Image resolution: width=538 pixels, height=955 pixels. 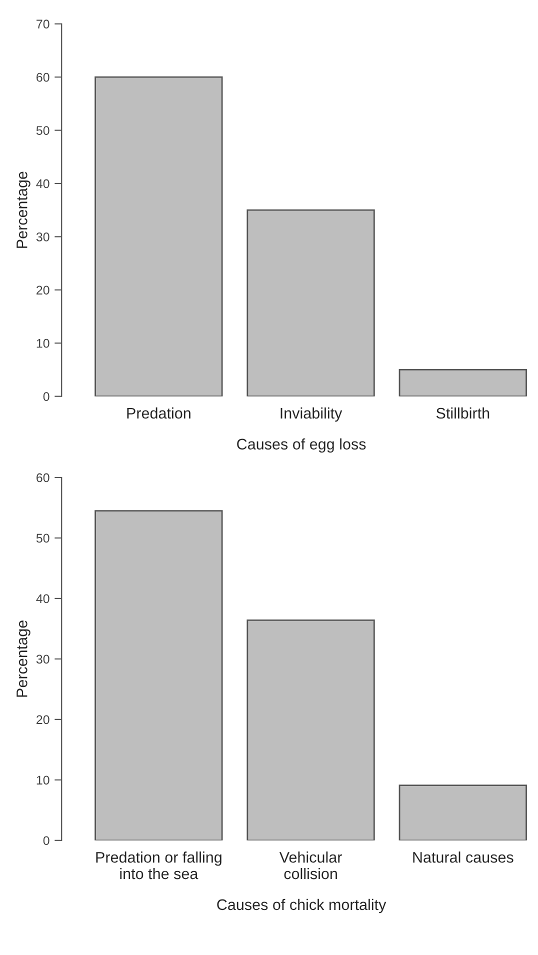 I want to click on y-tick-label: 70, so click(x=43, y=24).